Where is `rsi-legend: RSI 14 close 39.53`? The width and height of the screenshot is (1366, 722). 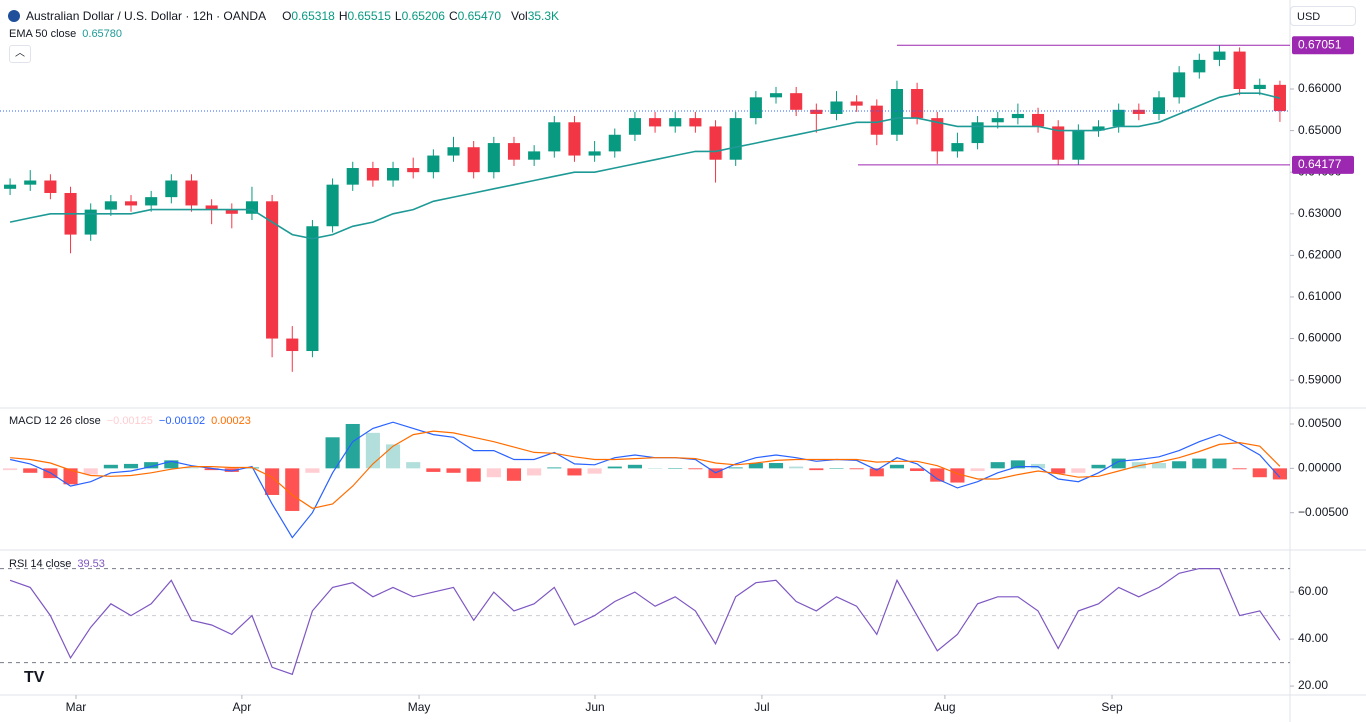 rsi-legend: RSI 14 close 39.53 is located at coordinates (57, 564).